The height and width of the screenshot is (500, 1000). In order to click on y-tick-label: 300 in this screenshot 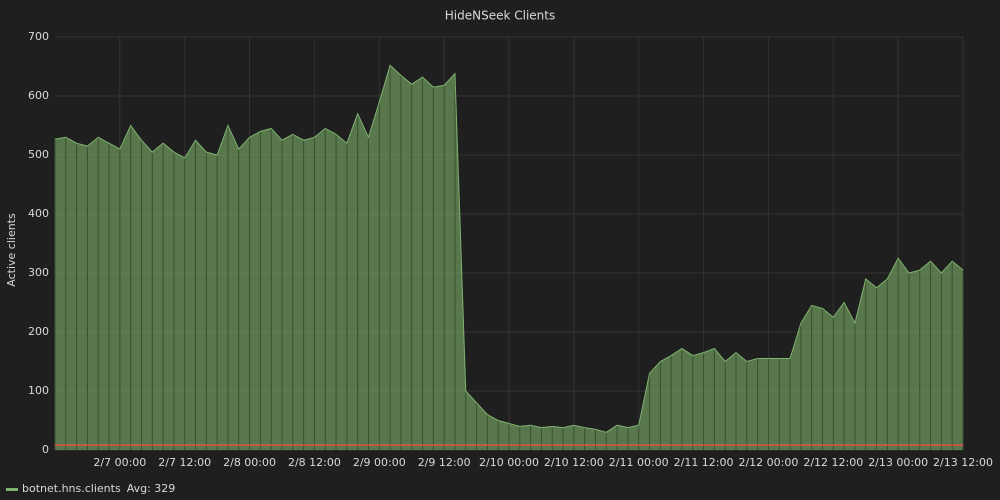, I will do `click(38, 272)`.